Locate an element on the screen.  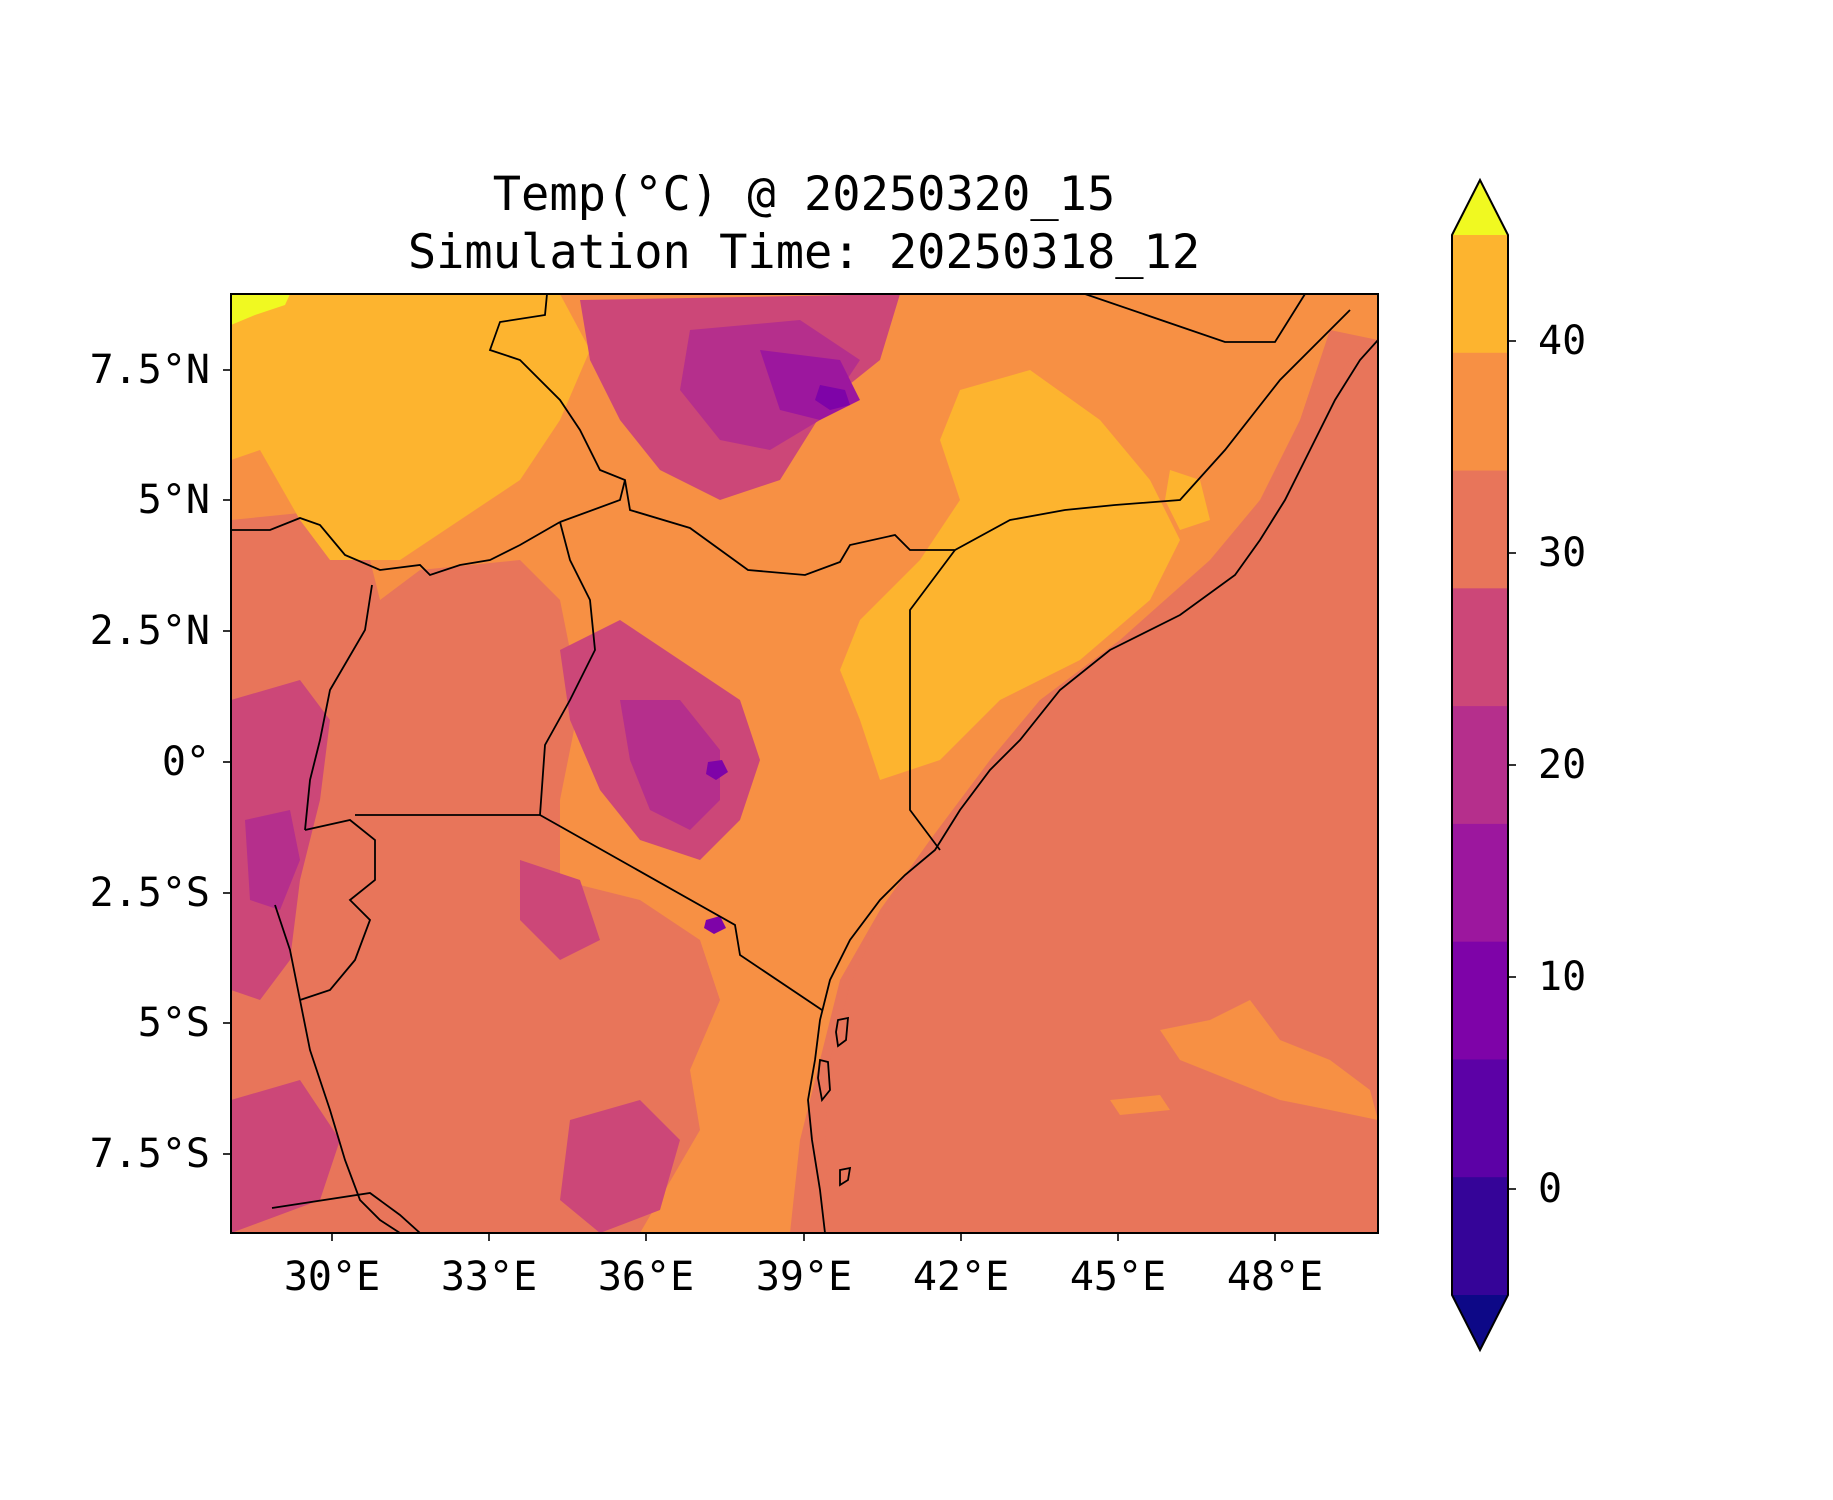
title-line-2: Simulation Time: 20250318_12 is located at coordinates (804, 252).